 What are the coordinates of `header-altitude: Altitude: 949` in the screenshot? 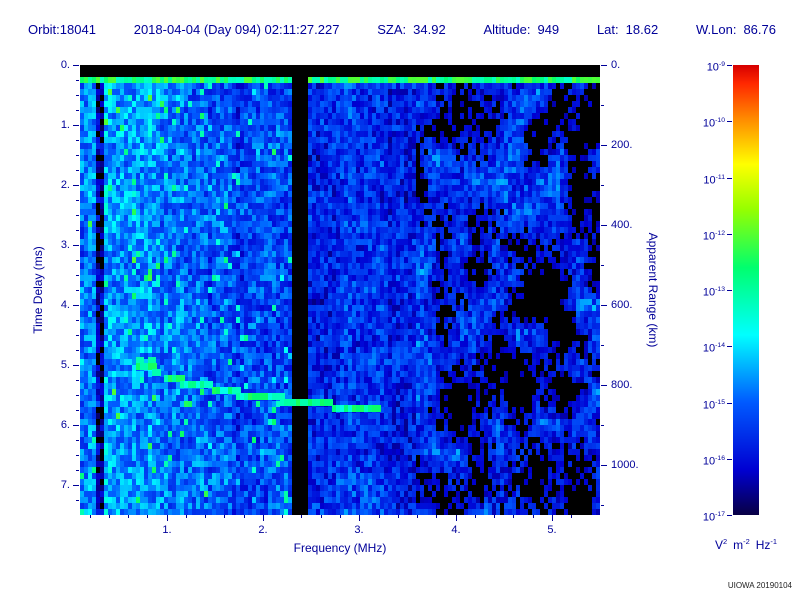 It's located at (521, 29).